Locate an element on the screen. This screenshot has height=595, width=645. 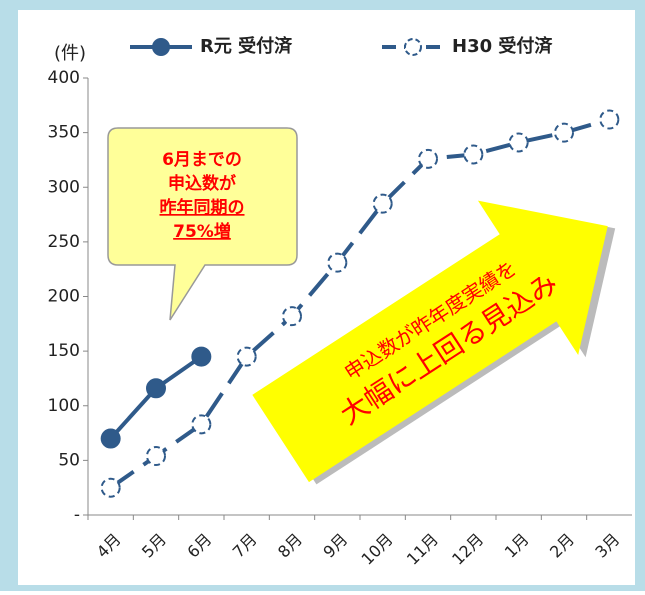
y-tick-label: 350 is located at coordinates (64, 133).